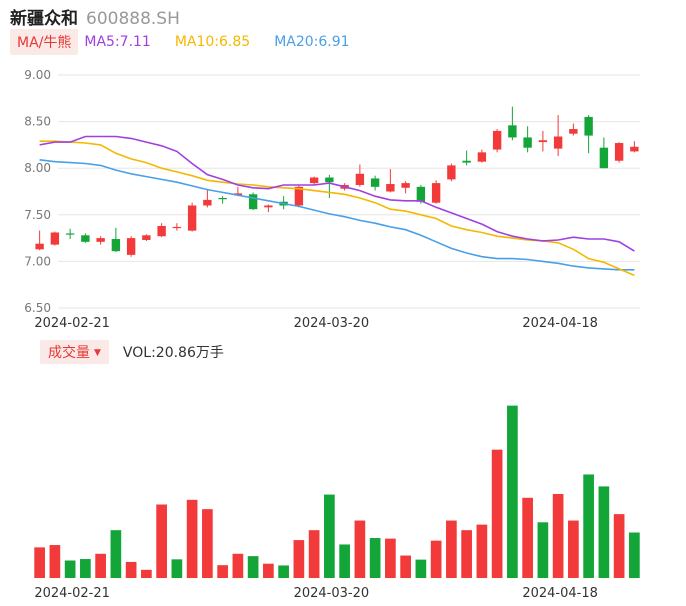 The image size is (686, 606). I want to click on volume-header: 成交量 ▼ VOL:20.86万手, so click(132, 352).